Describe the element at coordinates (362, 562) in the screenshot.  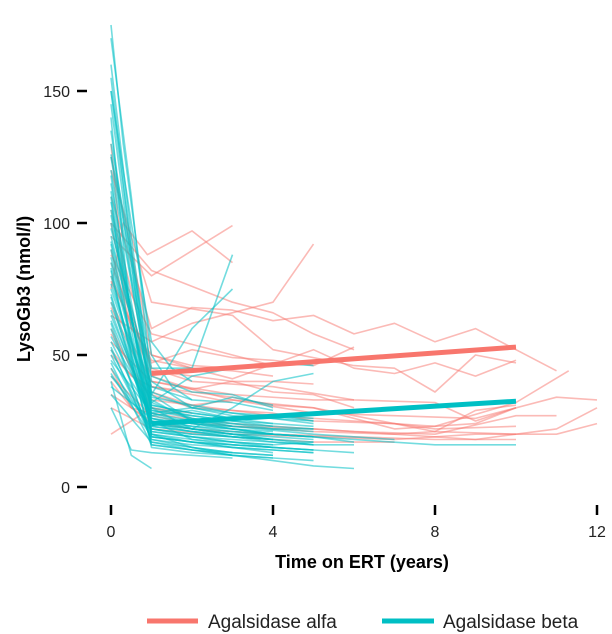
I see `x-axis-title: Time on ERT (years)` at that location.